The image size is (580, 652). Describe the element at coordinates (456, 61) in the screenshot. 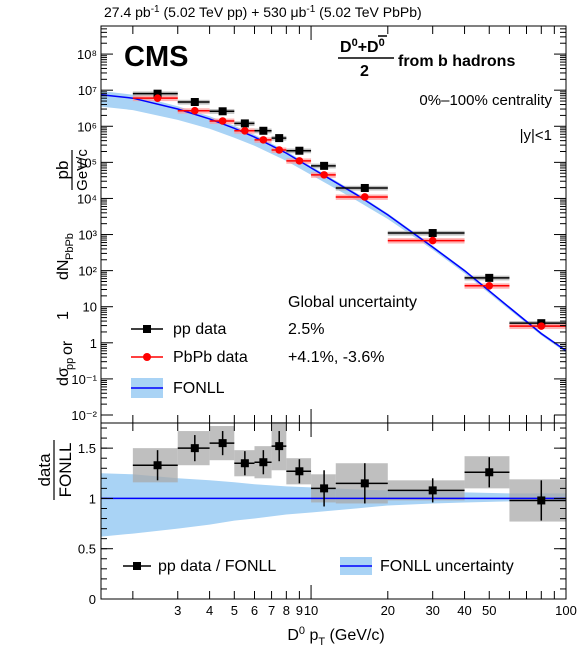

I see `process-suffix: from b hadrons` at that location.